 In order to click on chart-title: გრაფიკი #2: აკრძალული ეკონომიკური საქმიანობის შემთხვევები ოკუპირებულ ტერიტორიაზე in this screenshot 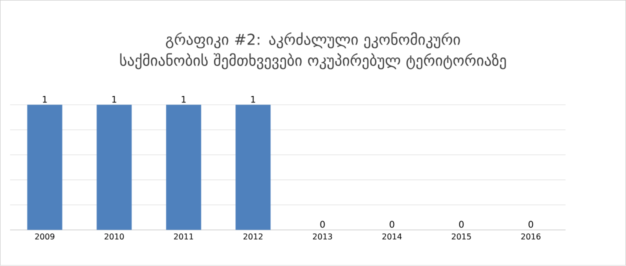, I will do `click(313, 51)`.